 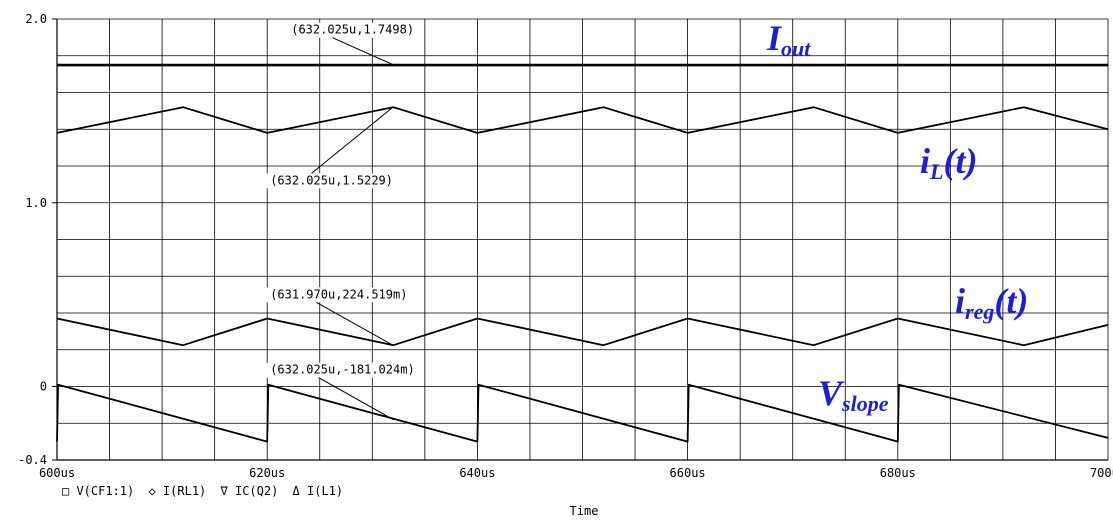 What do you see at coordinates (57, 473) in the screenshot?
I see `x-tick-label: 600us` at bounding box center [57, 473].